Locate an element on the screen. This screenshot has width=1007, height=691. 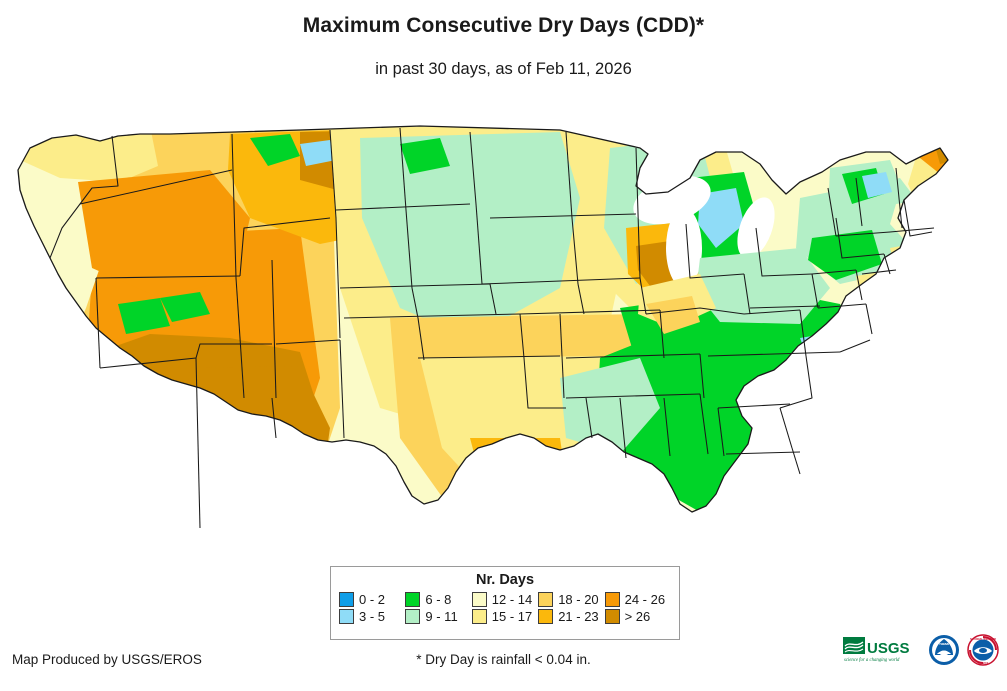
legend-item-6-8: 6 - 8 is located at coordinates (438, 599).